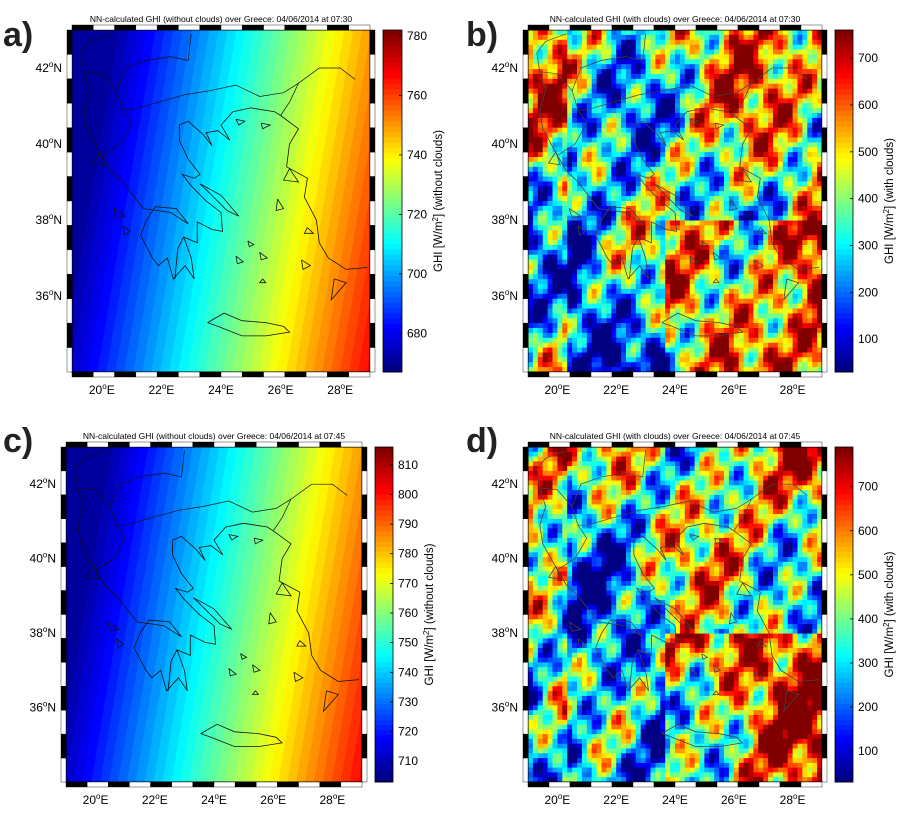 This screenshot has height=829, width=905. I want to click on colorbar-tick-label: 300, so click(868, 246).